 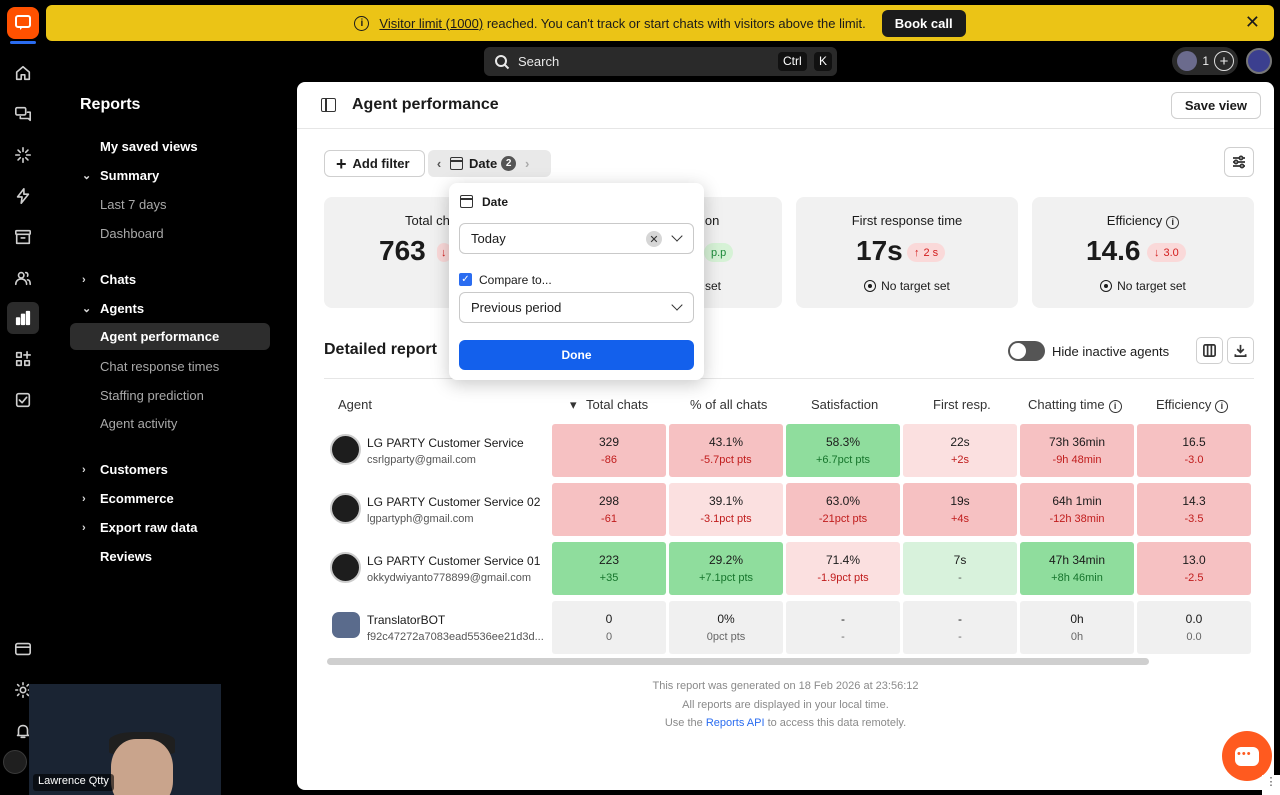 I want to click on column-header-label: Efficiency, so click(x=1184, y=404).